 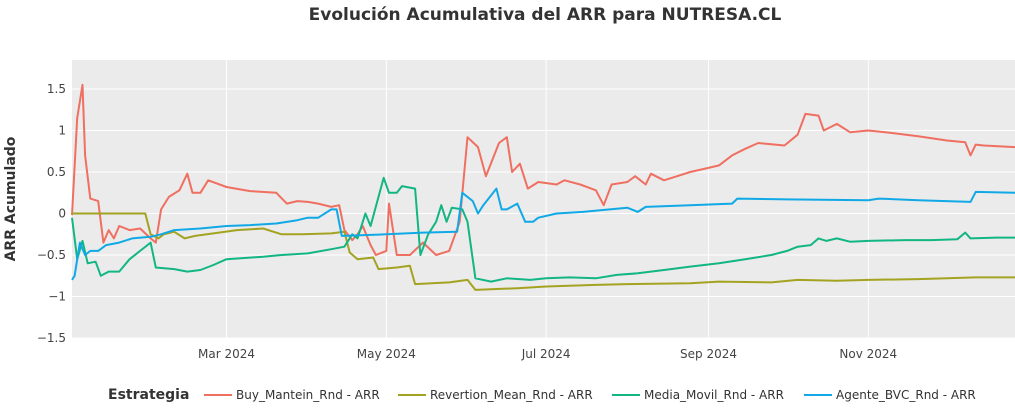 I want to click on legend-item-label: Media_Movil_Rnd - ARR, so click(x=714, y=395).